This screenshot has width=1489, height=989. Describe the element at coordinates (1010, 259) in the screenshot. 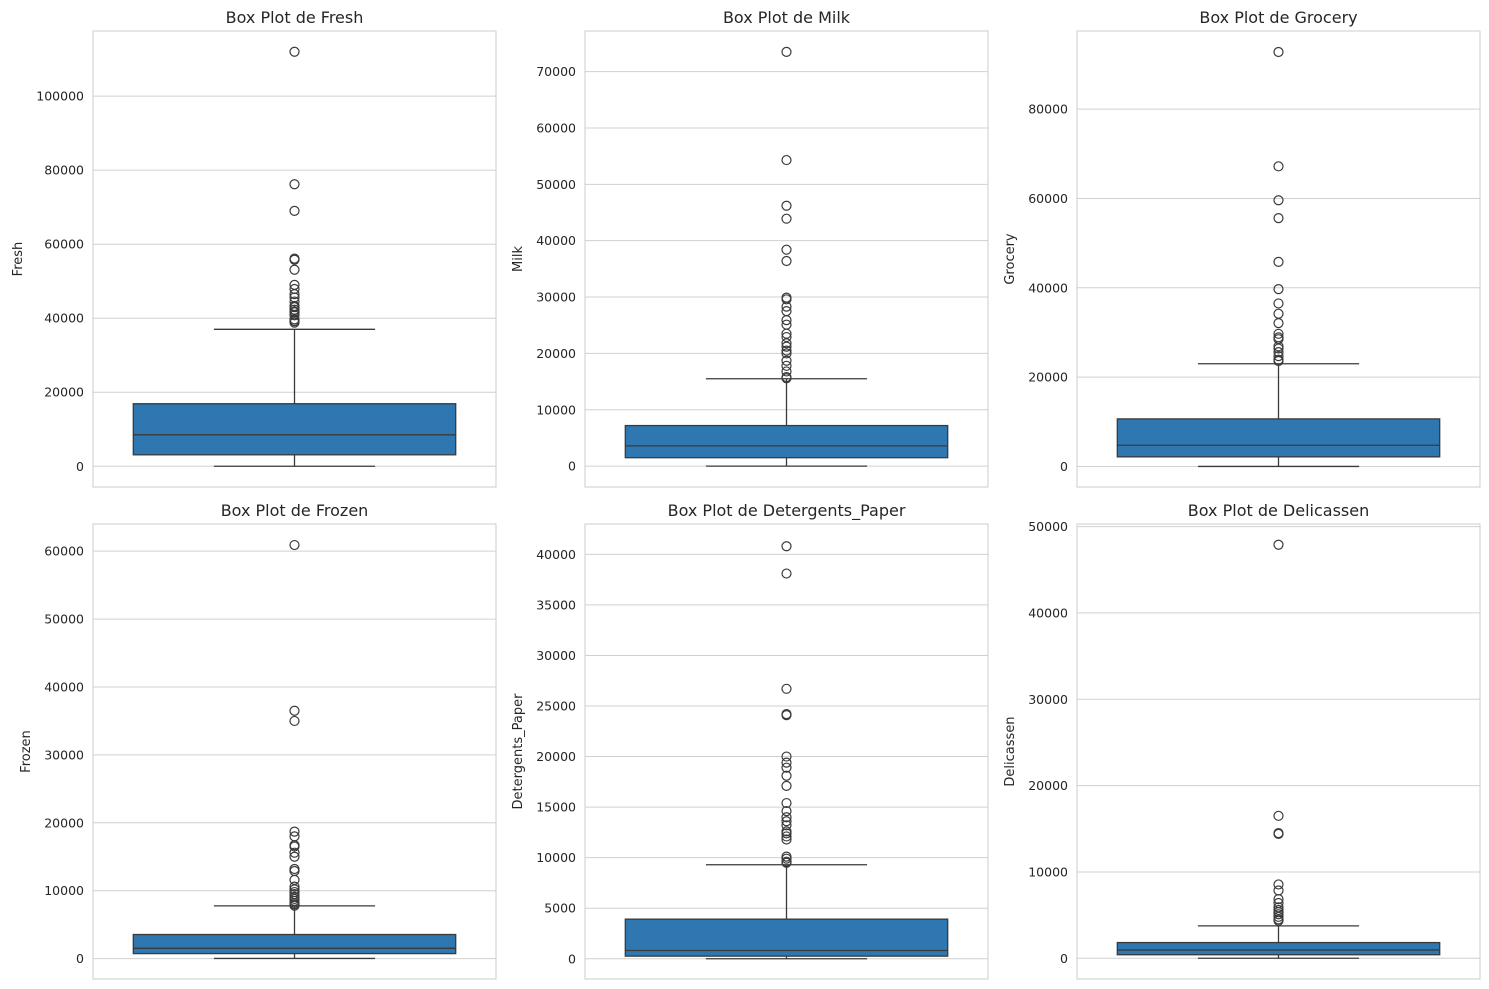

I see `y-axis-label: Grocery` at that location.